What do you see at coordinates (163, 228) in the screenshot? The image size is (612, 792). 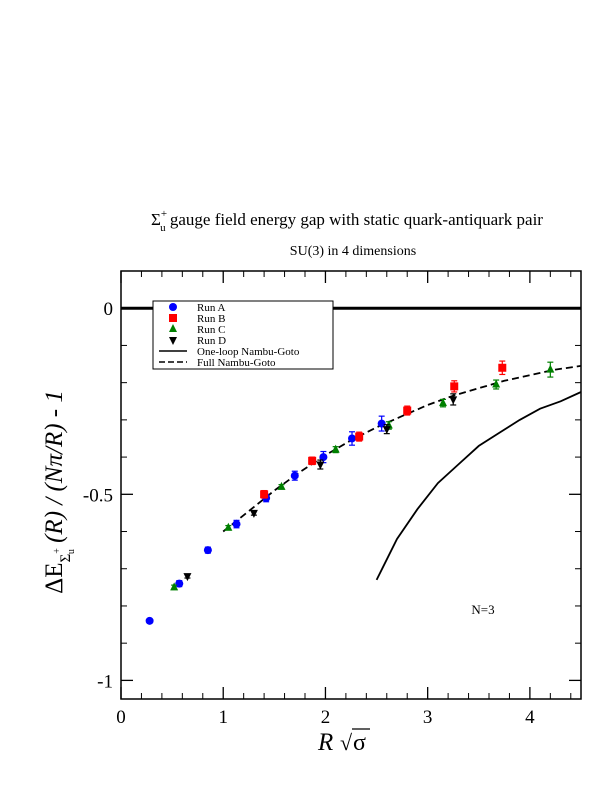 I see `title-symbol-sub: u` at bounding box center [163, 228].